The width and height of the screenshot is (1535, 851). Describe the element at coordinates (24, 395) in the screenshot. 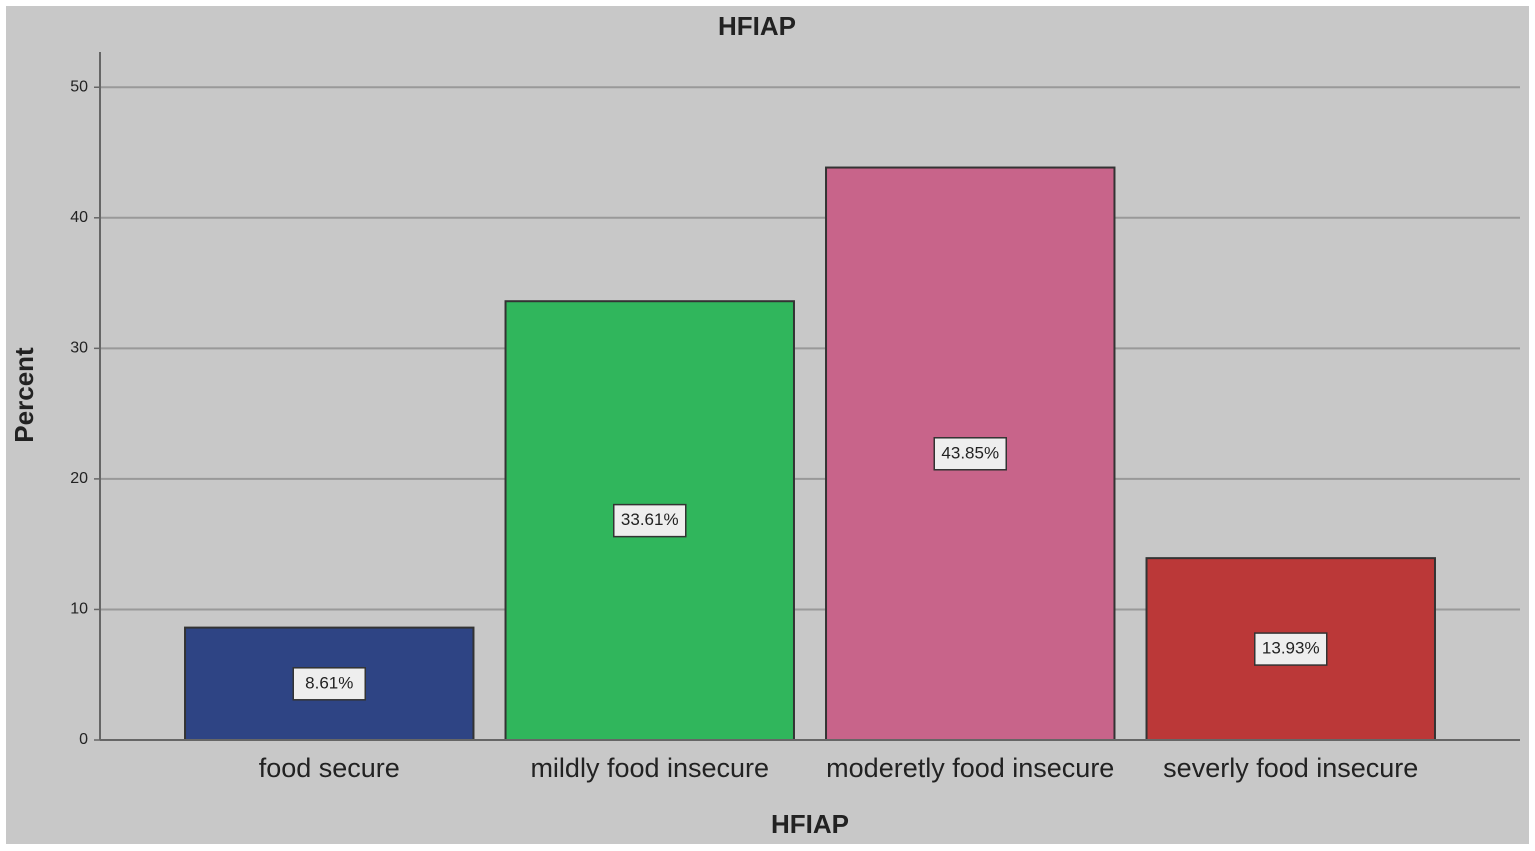

I see `y-axis-title: Percent` at that location.